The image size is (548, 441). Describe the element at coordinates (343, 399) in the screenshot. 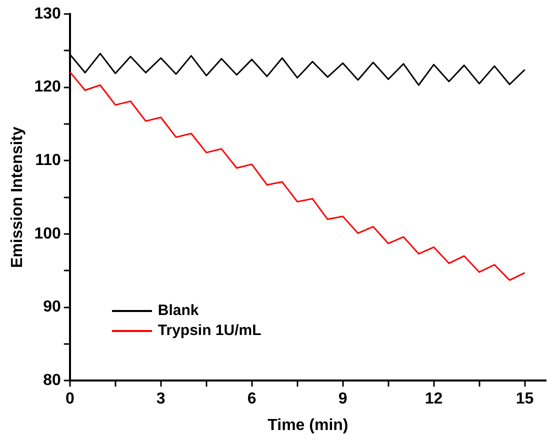

I see `x-tick-label: 9` at that location.